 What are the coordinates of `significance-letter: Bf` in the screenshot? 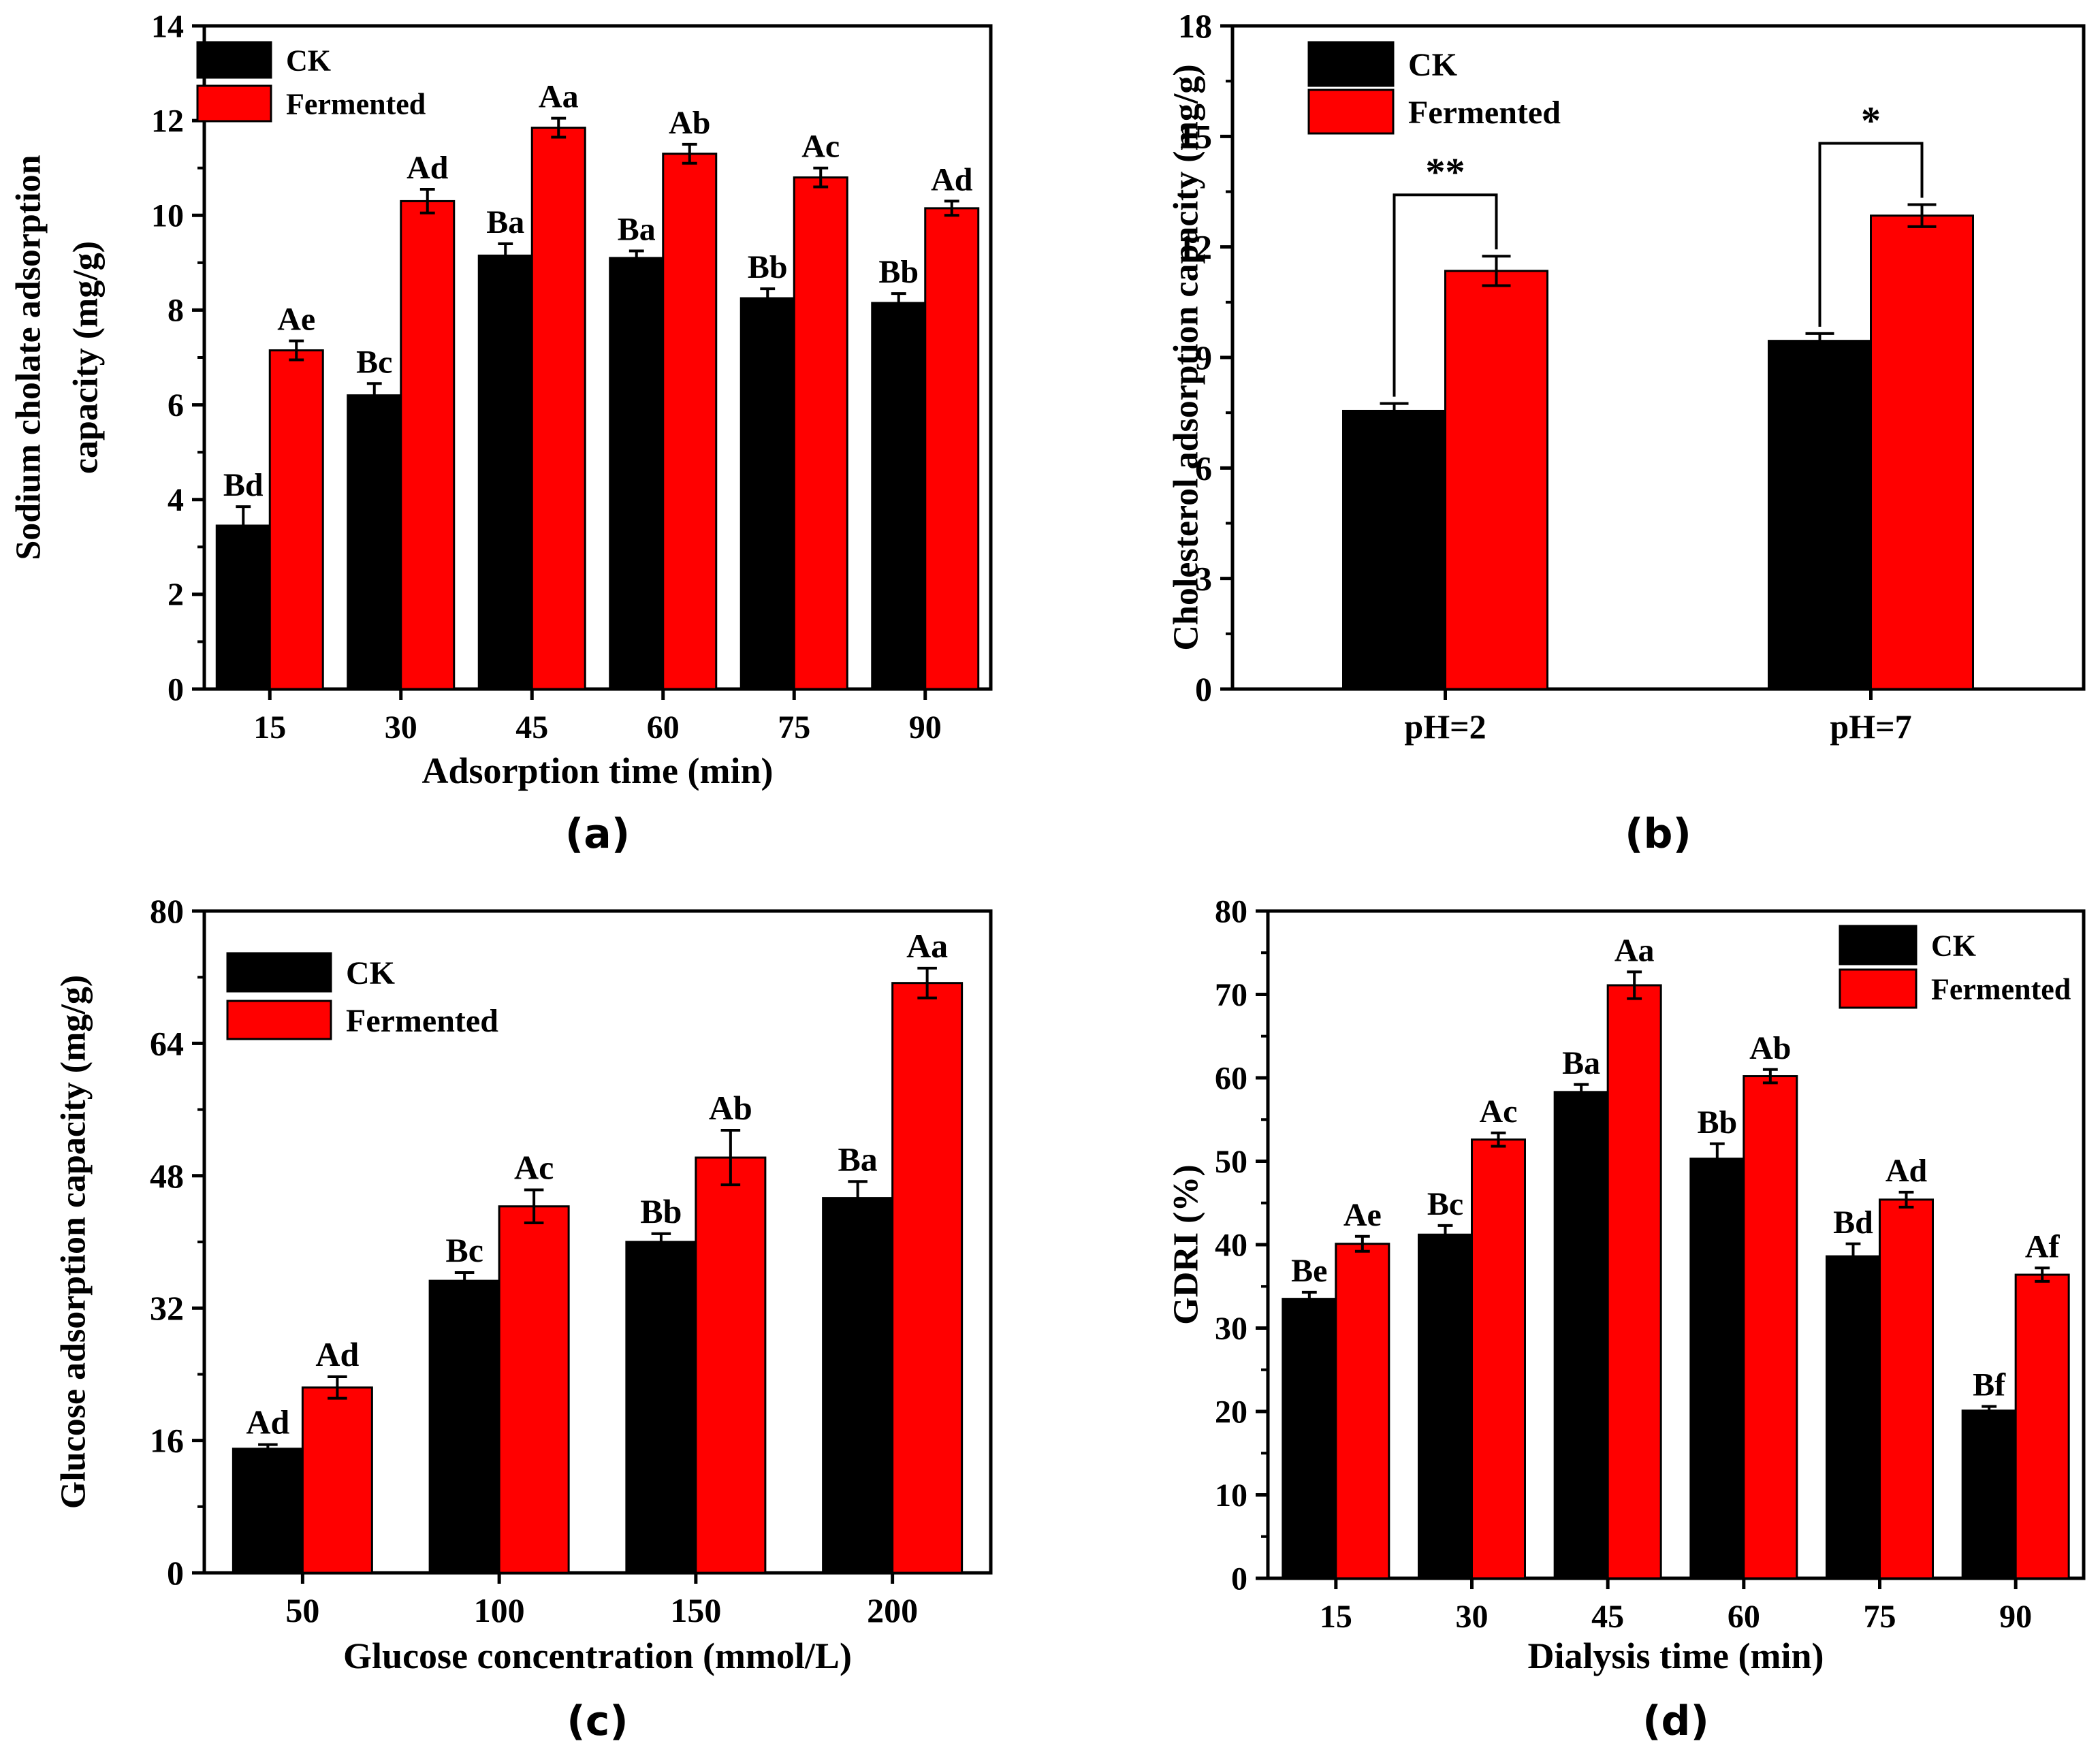 It's located at (1990, 1385).